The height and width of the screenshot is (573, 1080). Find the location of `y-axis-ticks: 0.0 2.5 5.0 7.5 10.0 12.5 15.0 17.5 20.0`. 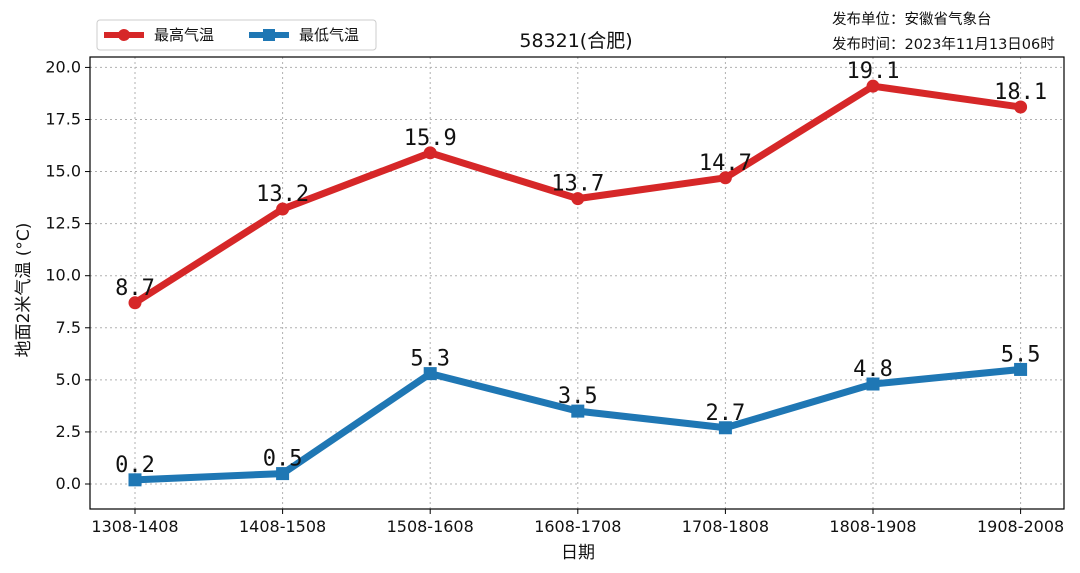

y-axis-ticks: 0.0 2.5 5.0 7.5 10.0 12.5 15.0 17.5 20.0 is located at coordinates (67, 275).